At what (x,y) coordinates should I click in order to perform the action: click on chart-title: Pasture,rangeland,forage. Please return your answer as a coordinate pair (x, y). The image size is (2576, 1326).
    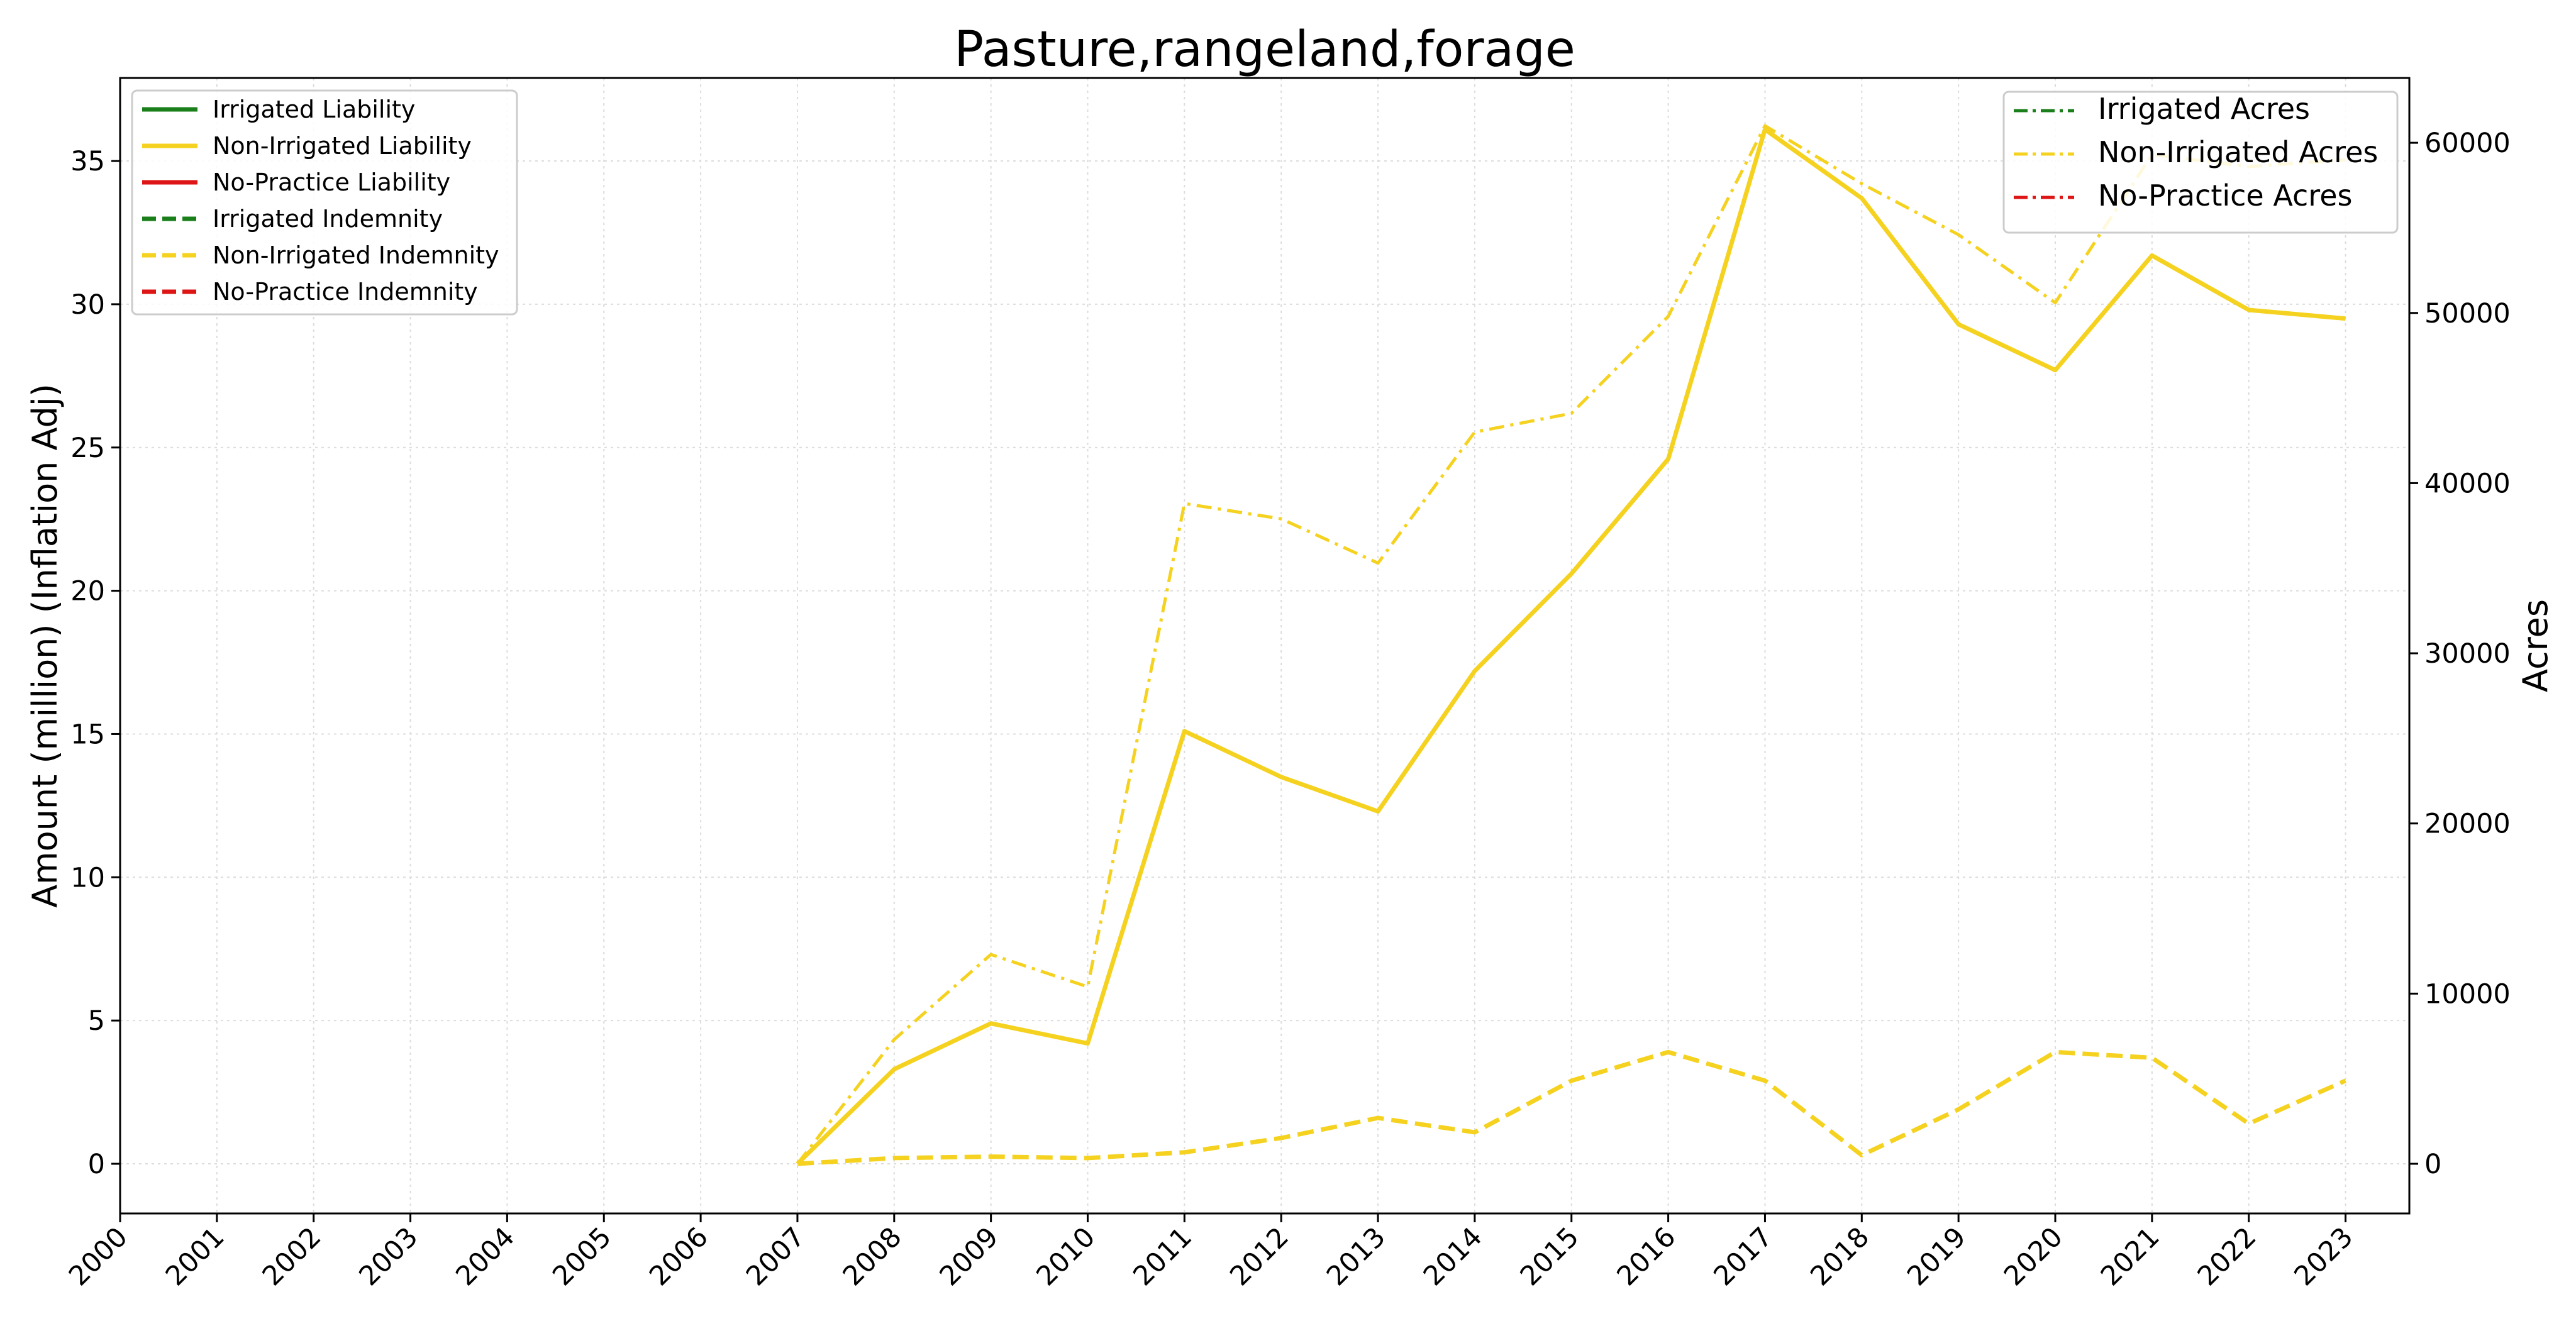
    Looking at the image, I should click on (1264, 49).